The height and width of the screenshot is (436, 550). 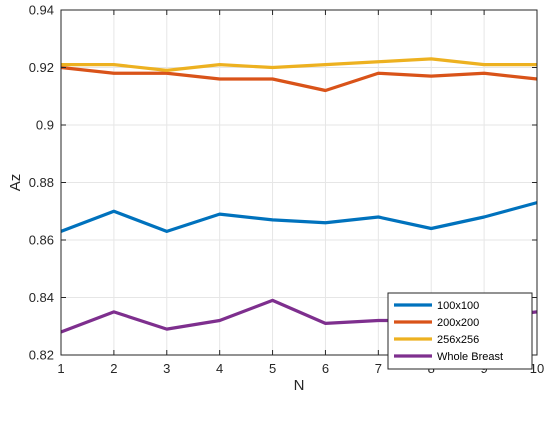 What do you see at coordinates (299, 217) in the screenshot?
I see `series-line-100x100` at bounding box center [299, 217].